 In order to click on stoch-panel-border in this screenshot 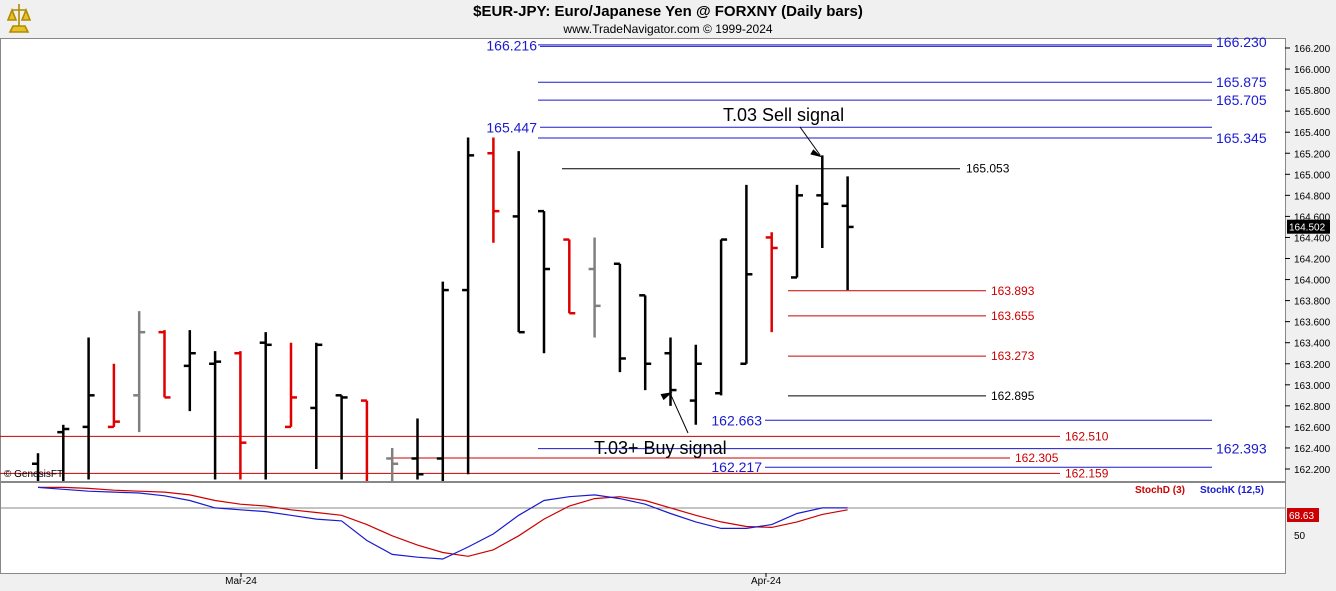, I will do `click(643, 528)`.